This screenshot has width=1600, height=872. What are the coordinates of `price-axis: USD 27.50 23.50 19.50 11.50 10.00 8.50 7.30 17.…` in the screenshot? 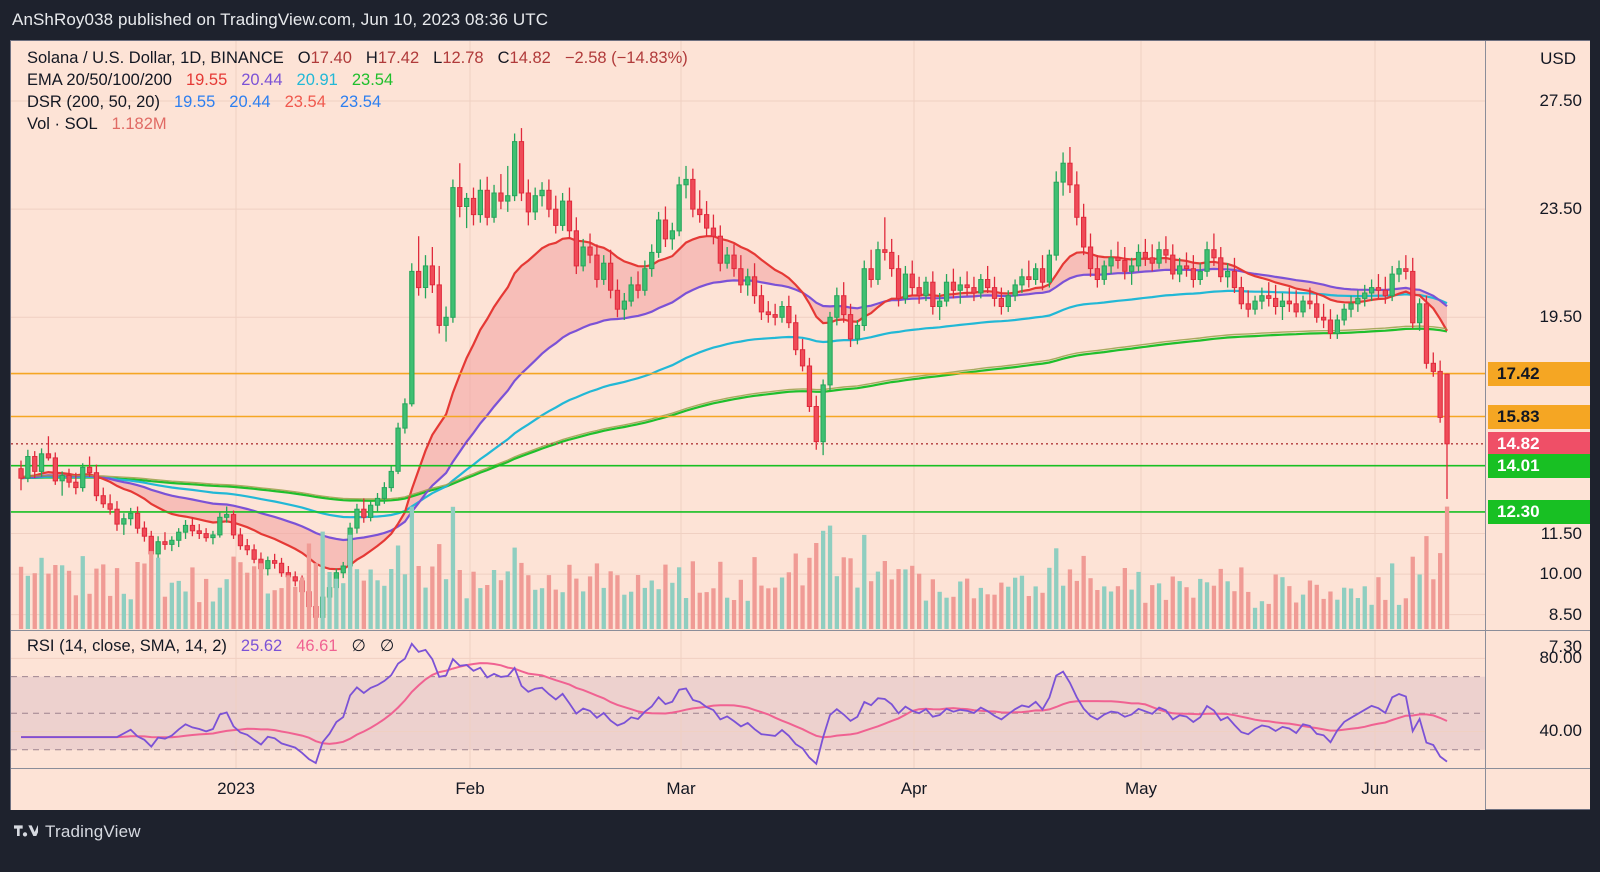 It's located at (1537, 425).